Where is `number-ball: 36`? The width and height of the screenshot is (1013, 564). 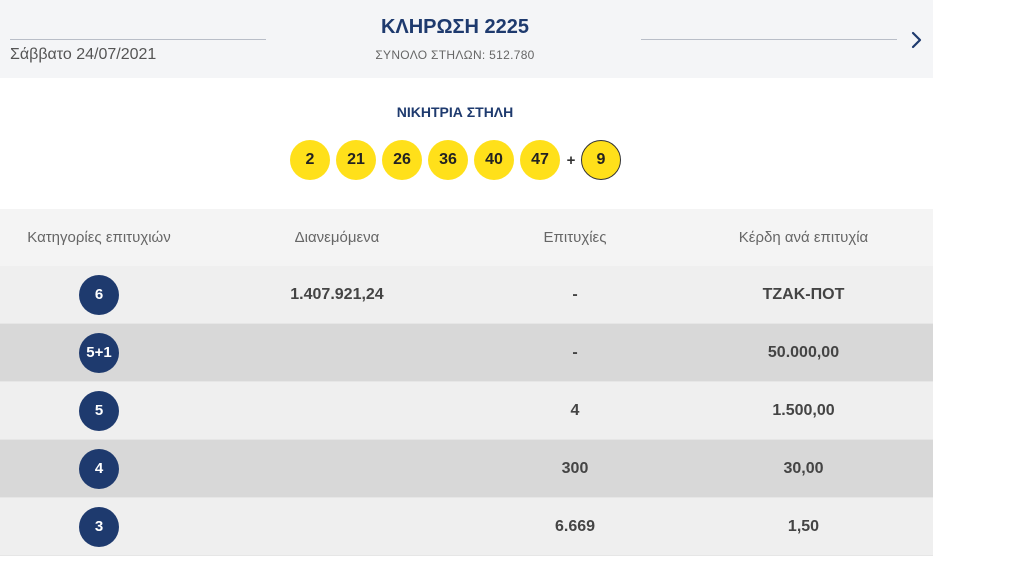
number-ball: 36 is located at coordinates (448, 160).